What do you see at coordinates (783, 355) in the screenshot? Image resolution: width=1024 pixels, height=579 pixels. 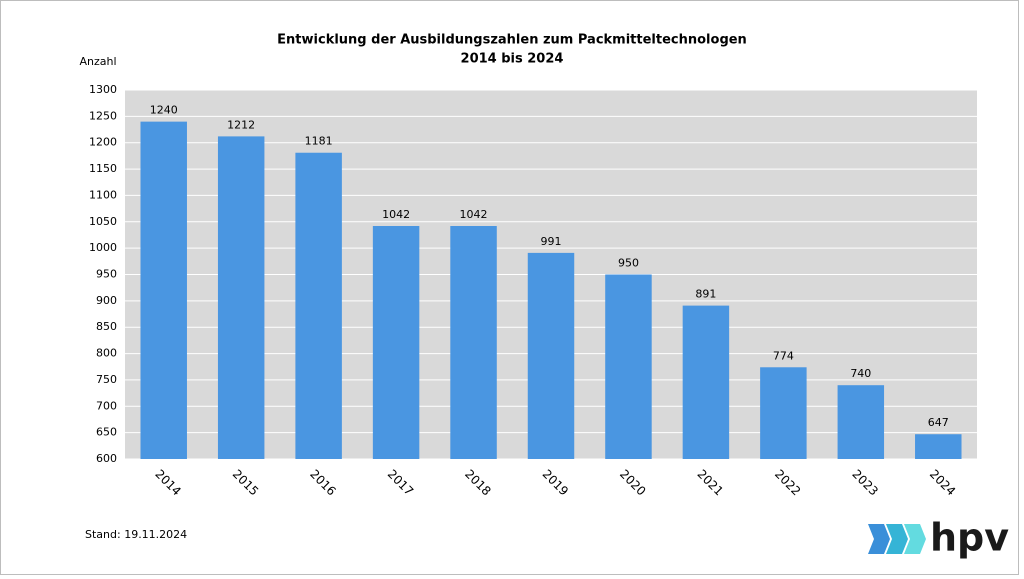 I see `value-label: 774` at bounding box center [783, 355].